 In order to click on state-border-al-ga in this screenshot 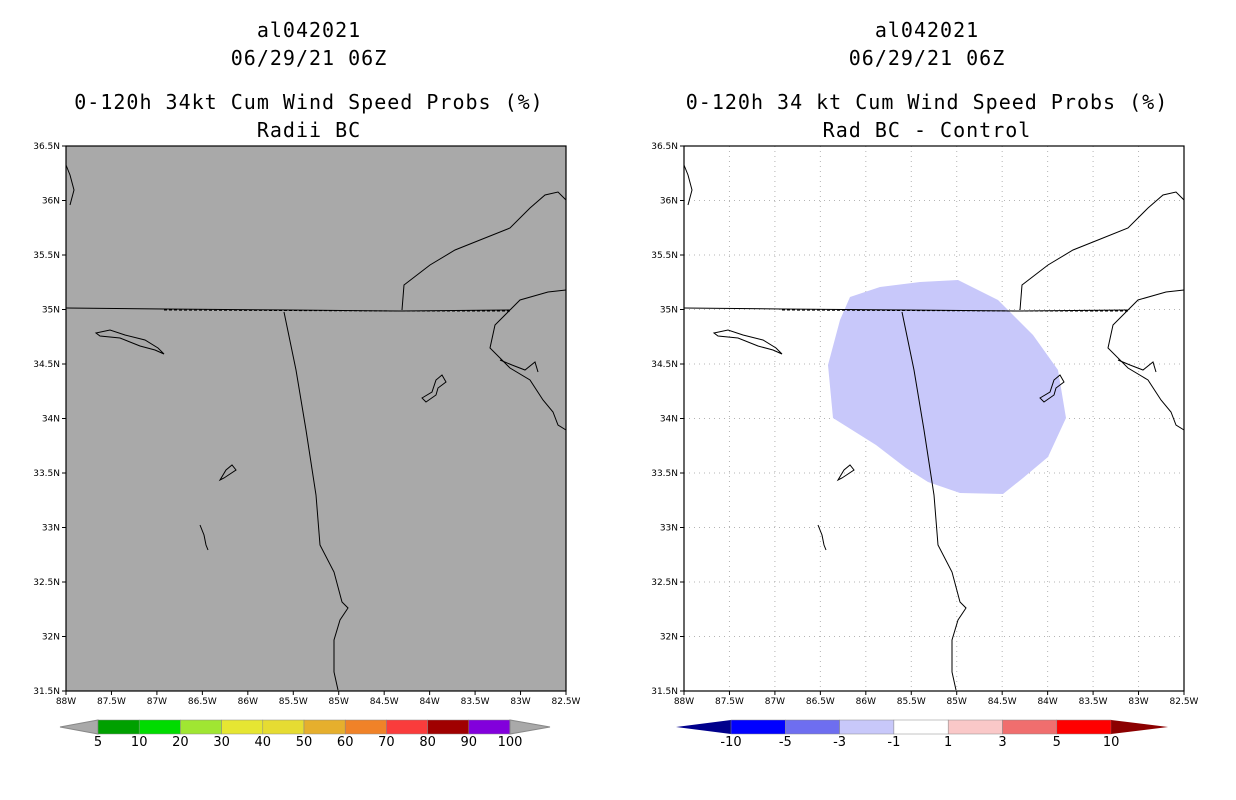, I will do `click(316, 501)`.